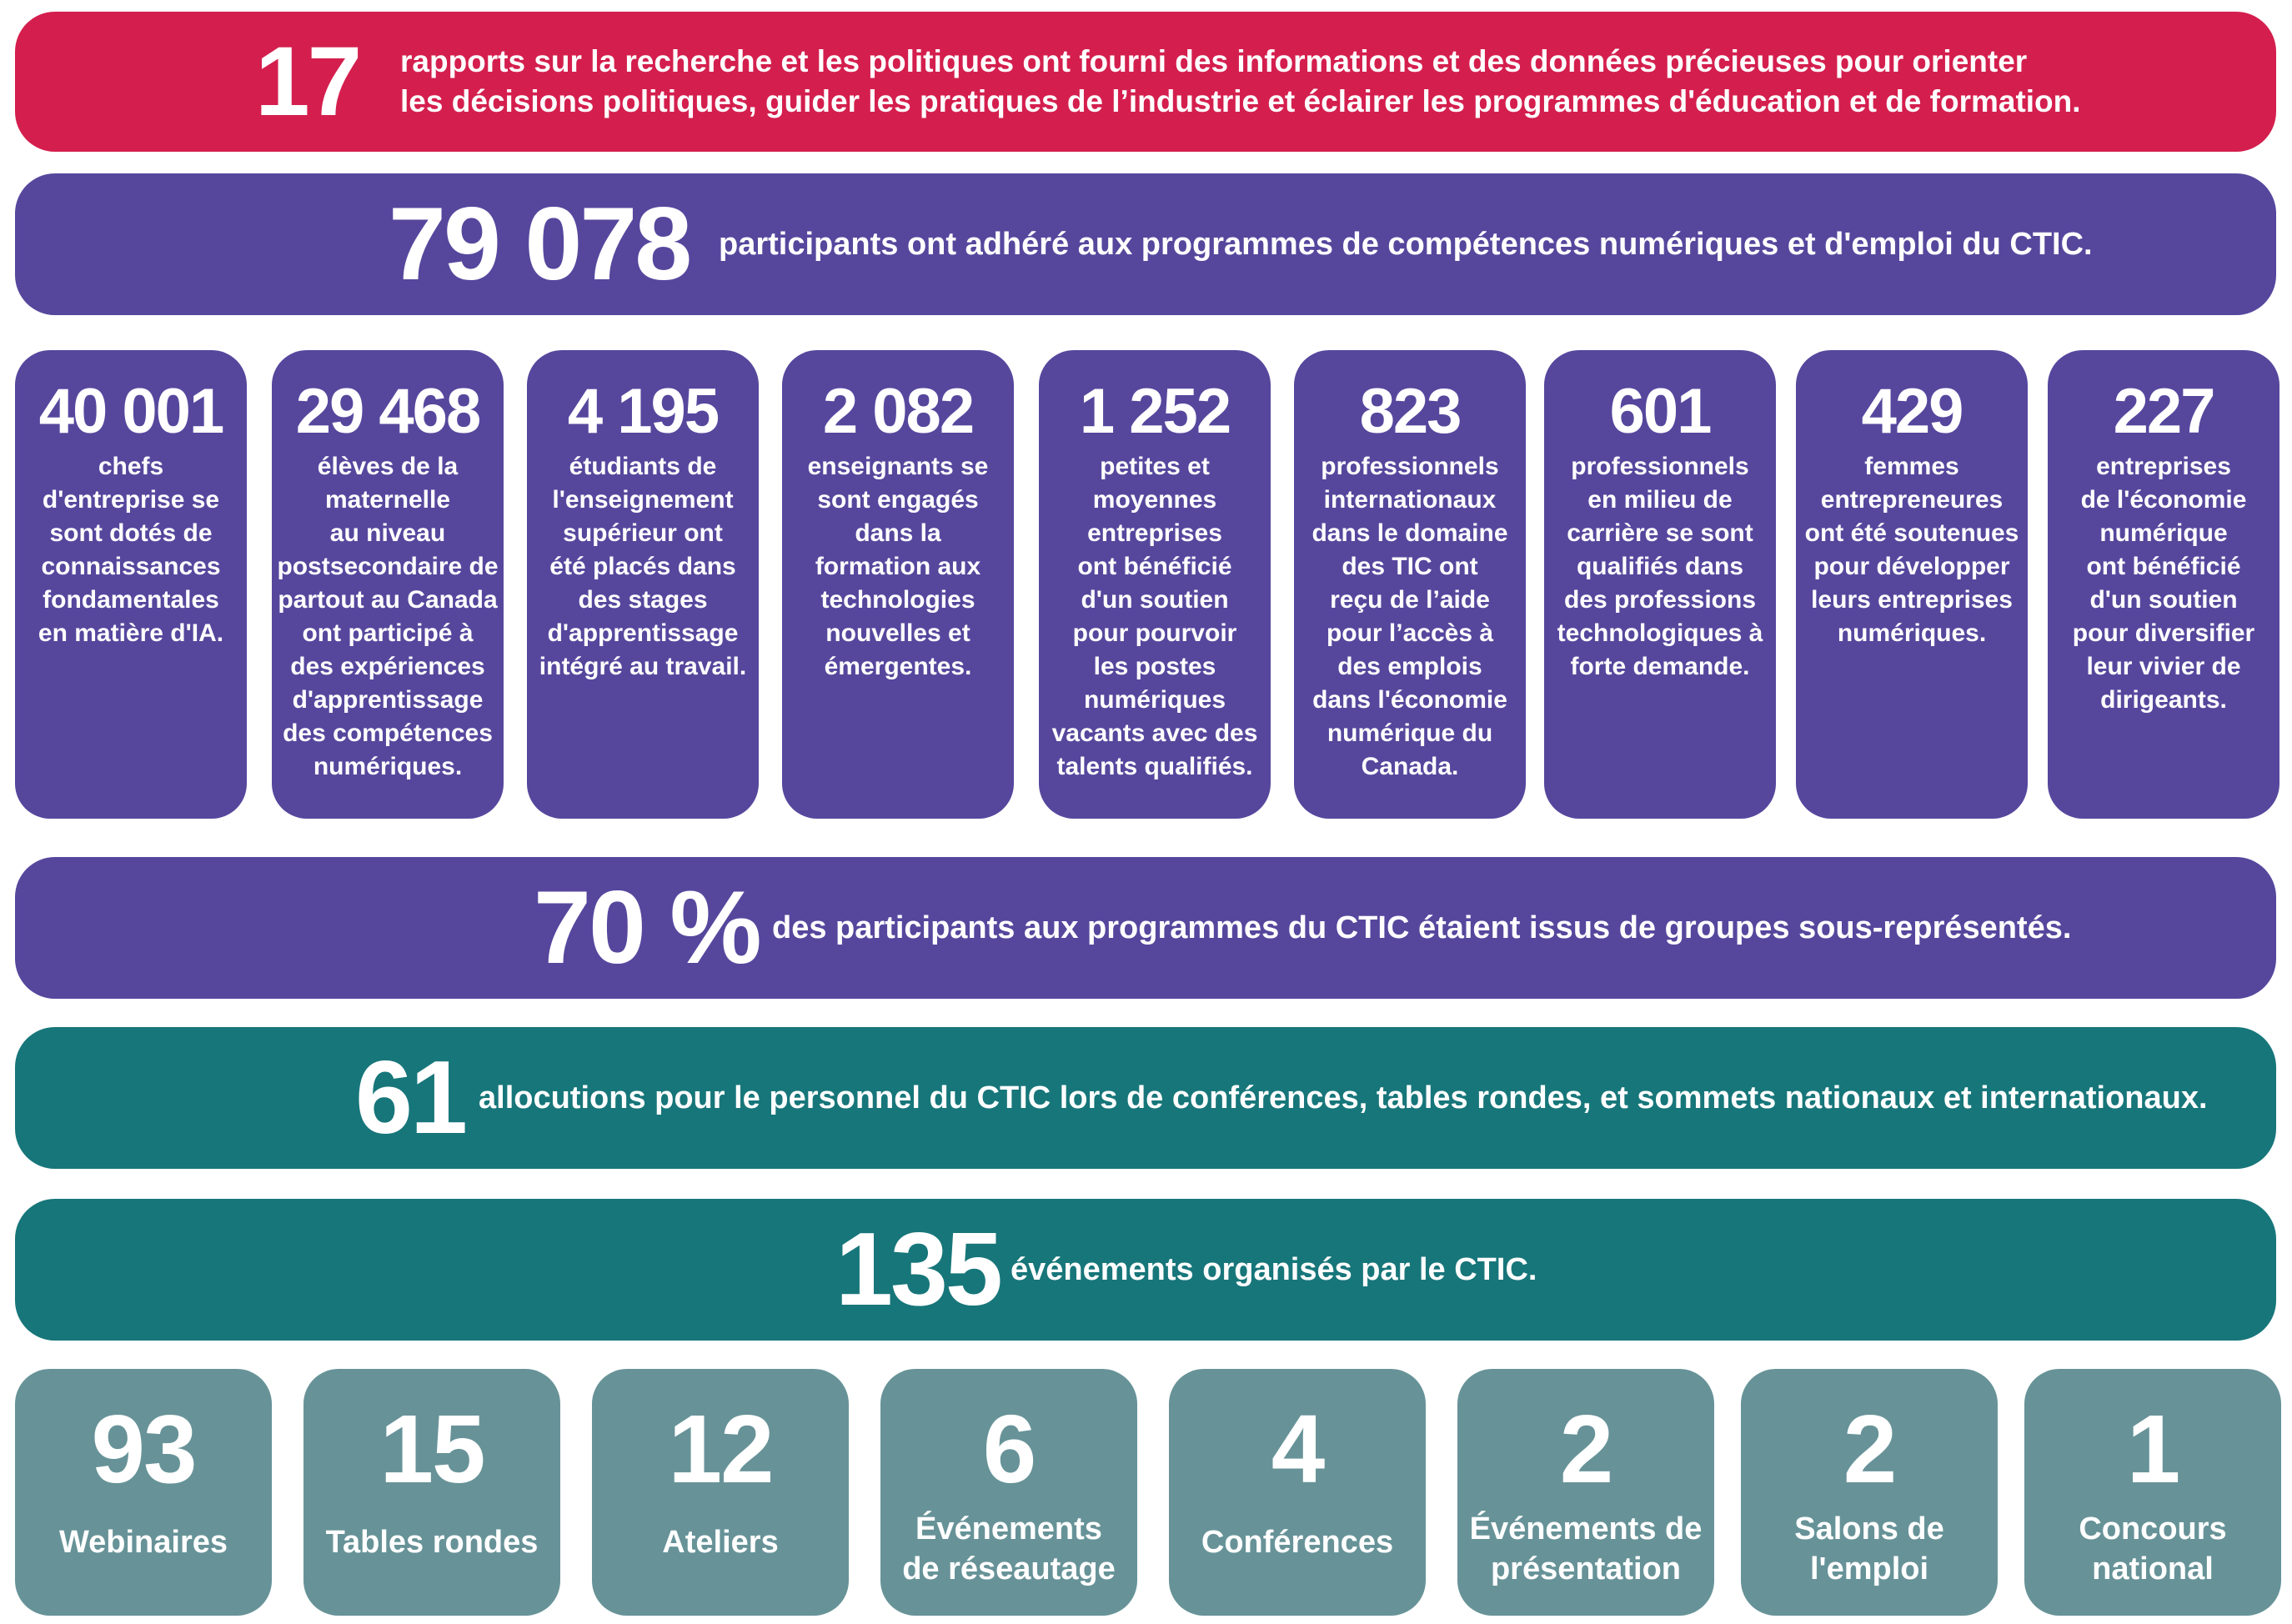 The image size is (2292, 1624). What do you see at coordinates (2164, 633) in the screenshot?
I see `participant-card-line: pour diversifier` at bounding box center [2164, 633].